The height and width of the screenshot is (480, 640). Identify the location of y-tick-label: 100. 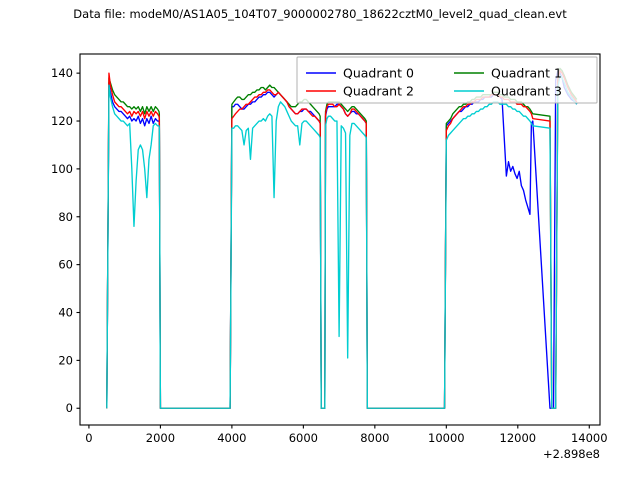
(62, 169).